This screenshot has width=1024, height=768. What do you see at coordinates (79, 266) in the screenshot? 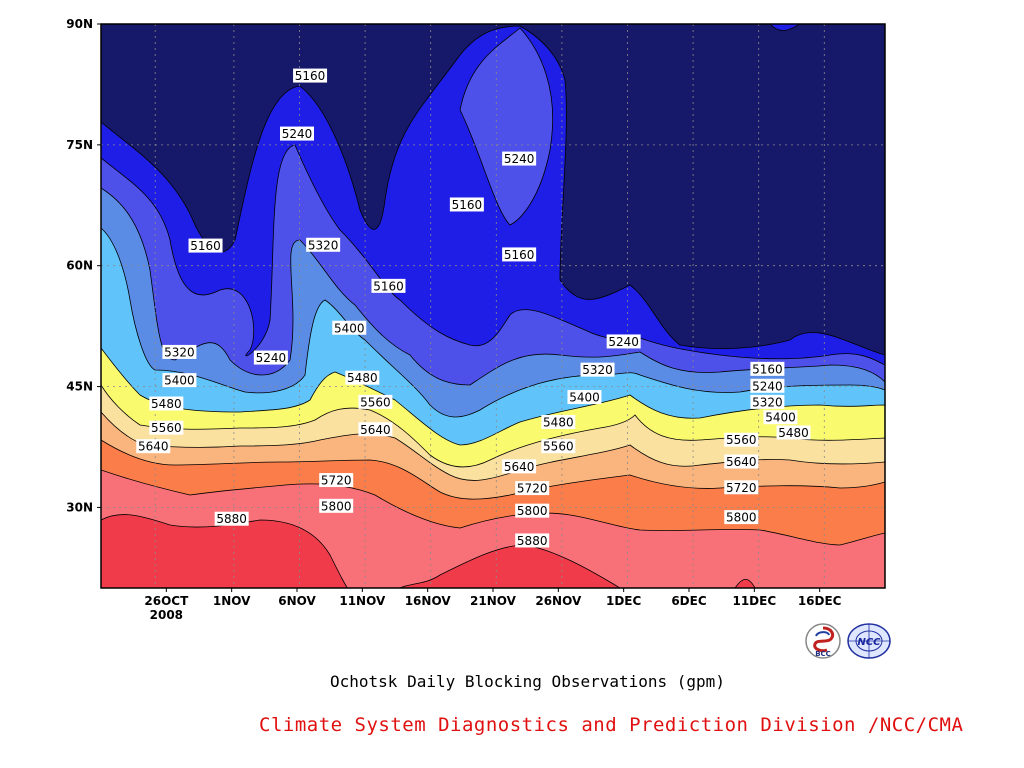
I see `y-tick-label: 60N` at bounding box center [79, 266].